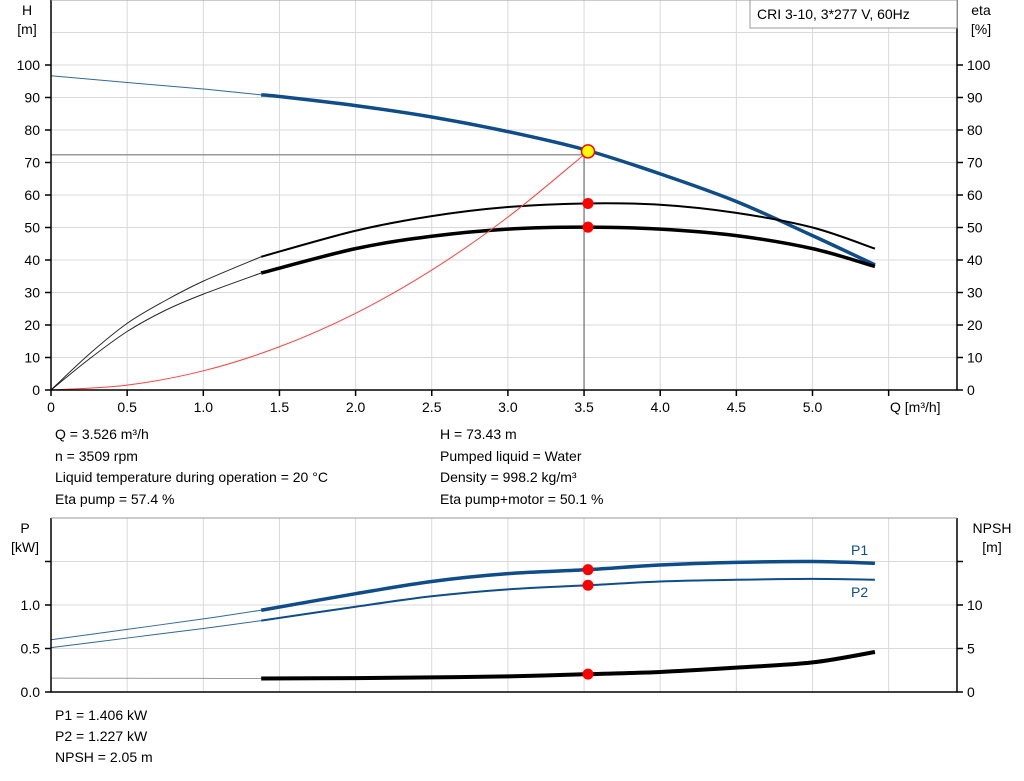  Describe the element at coordinates (971, 649) in the screenshot. I see `npsh-tick-label: 5` at that location.